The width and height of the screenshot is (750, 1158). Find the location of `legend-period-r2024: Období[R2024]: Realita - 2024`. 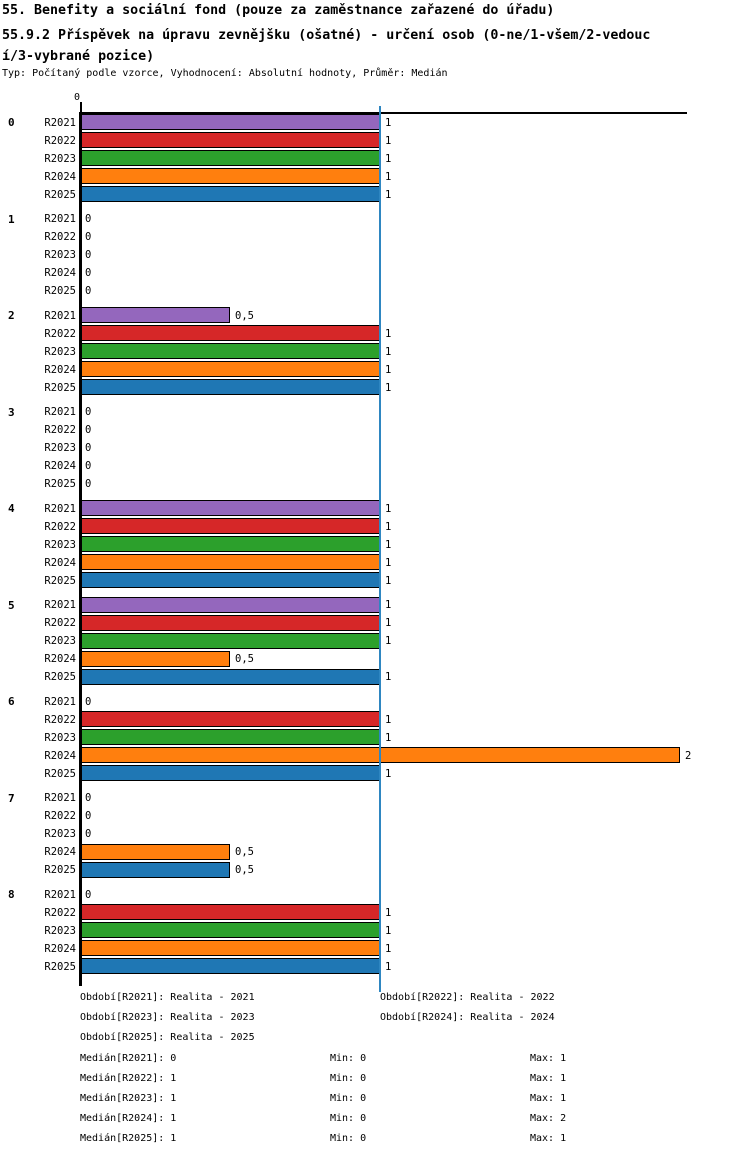

legend-period-r2024: Období[R2024]: Realita - 2024 is located at coordinates (467, 1017).